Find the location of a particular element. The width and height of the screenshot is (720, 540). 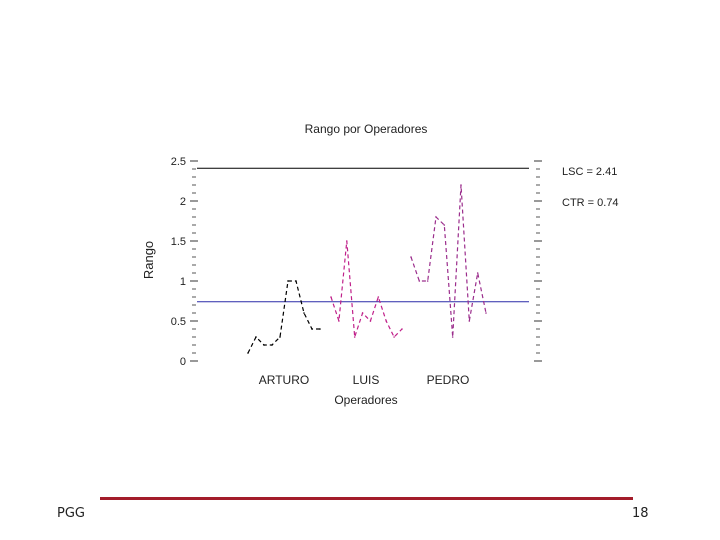

page-number: 18 is located at coordinates (640, 513).